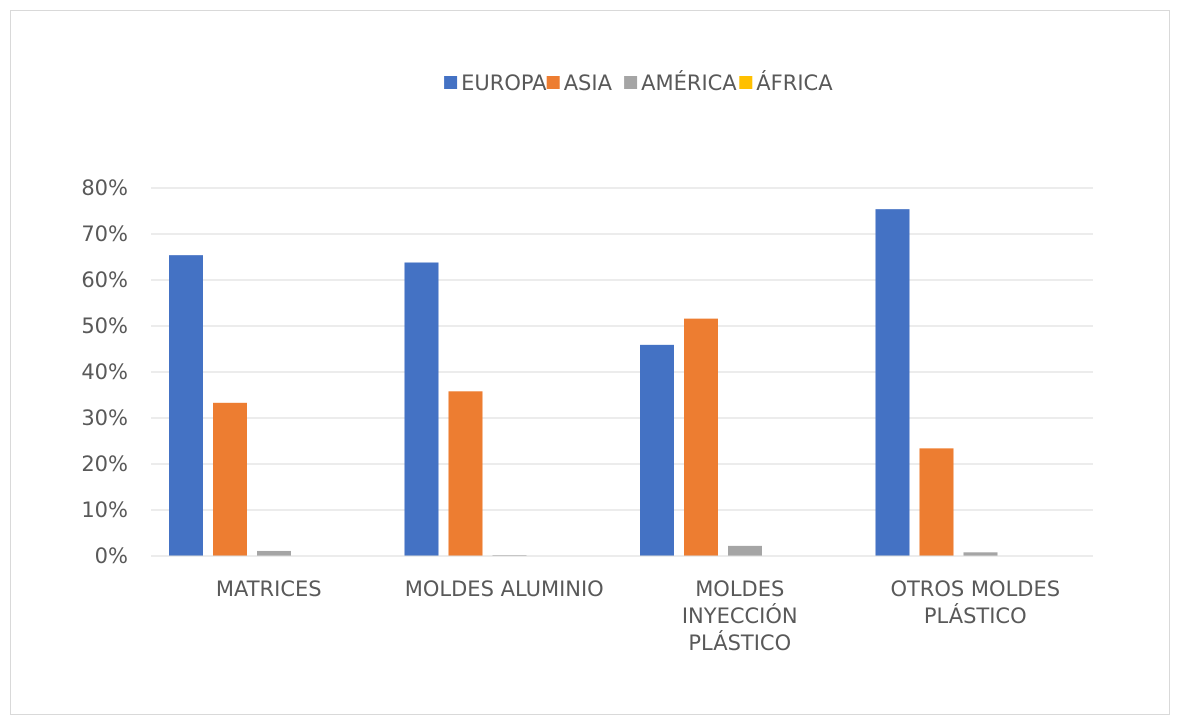 Image resolution: width=1181 pixels, height=724 pixels. Describe the element at coordinates (588, 83) in the screenshot. I see `legend-label: ASIA` at that location.